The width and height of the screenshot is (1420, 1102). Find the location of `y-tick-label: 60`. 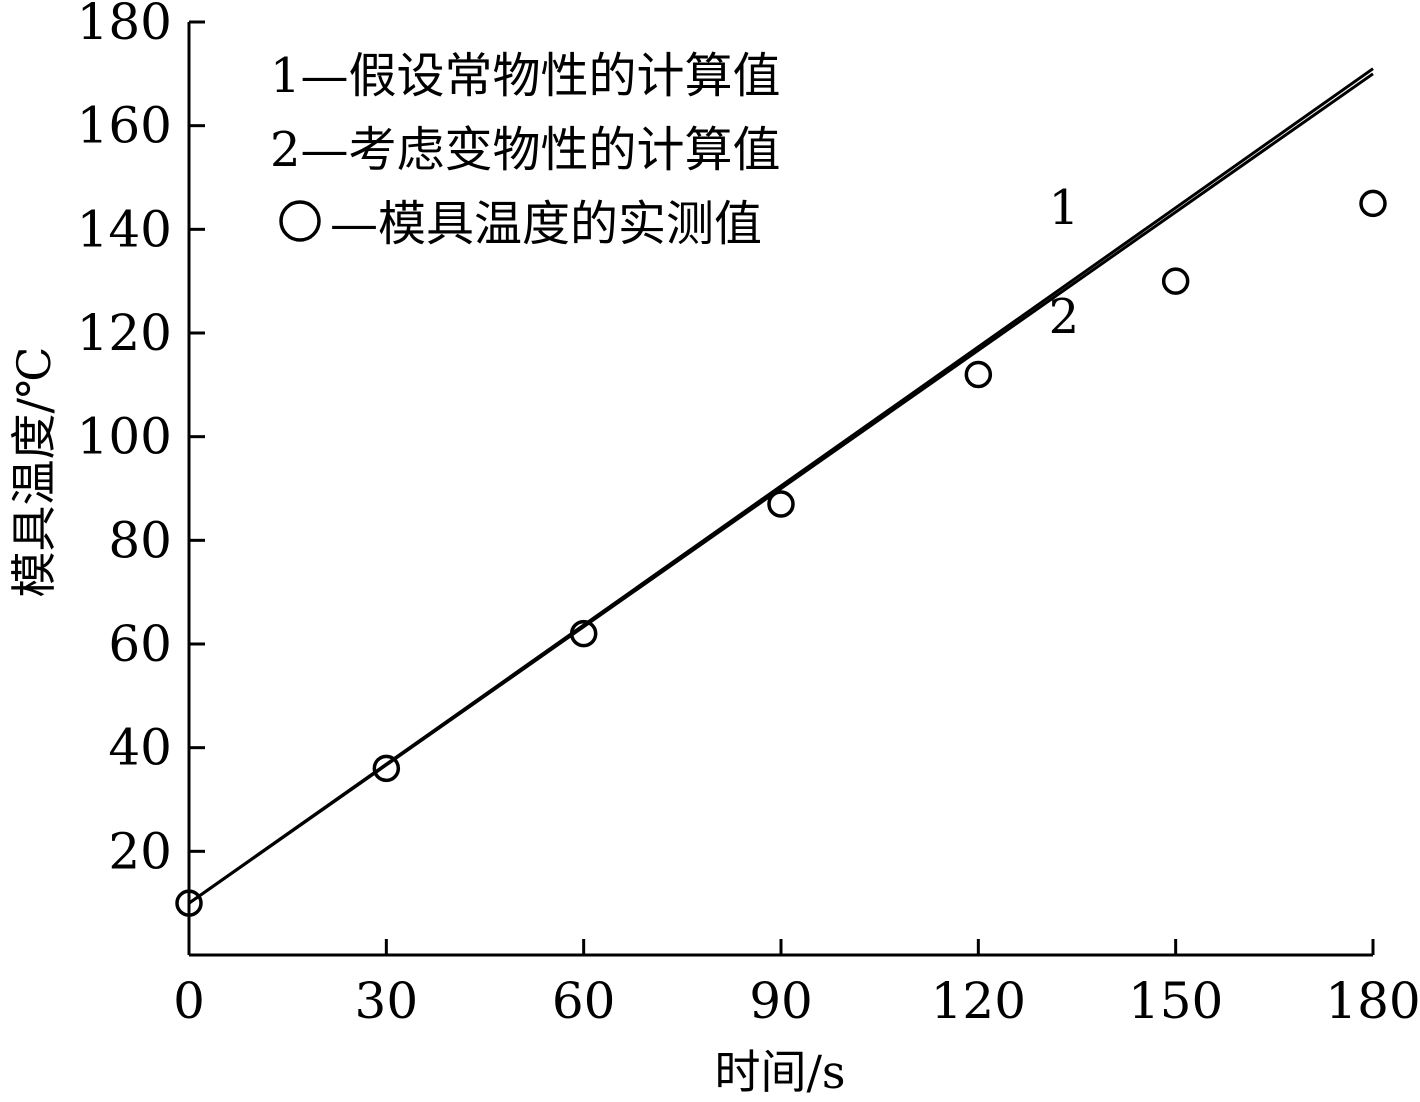

y-tick-label: 60 is located at coordinates (140, 644).